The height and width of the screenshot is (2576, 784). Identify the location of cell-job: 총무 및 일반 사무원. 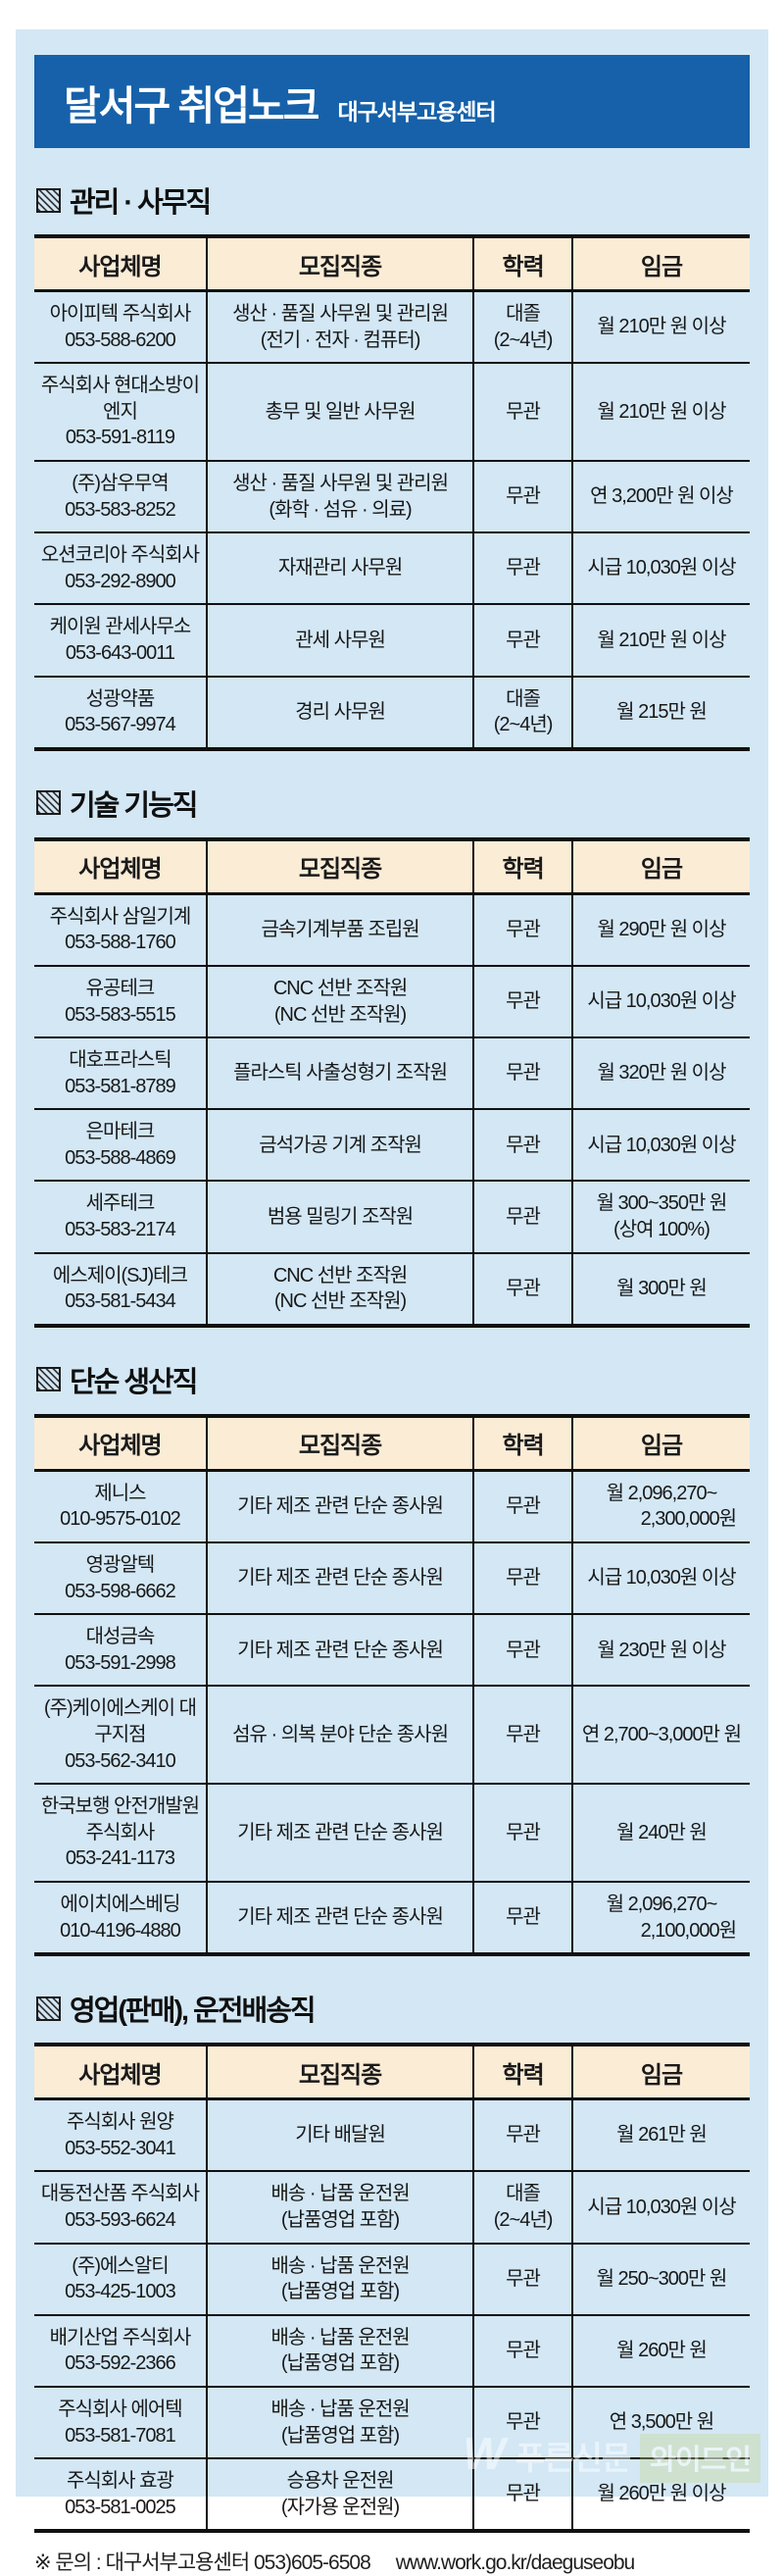
(339, 411).